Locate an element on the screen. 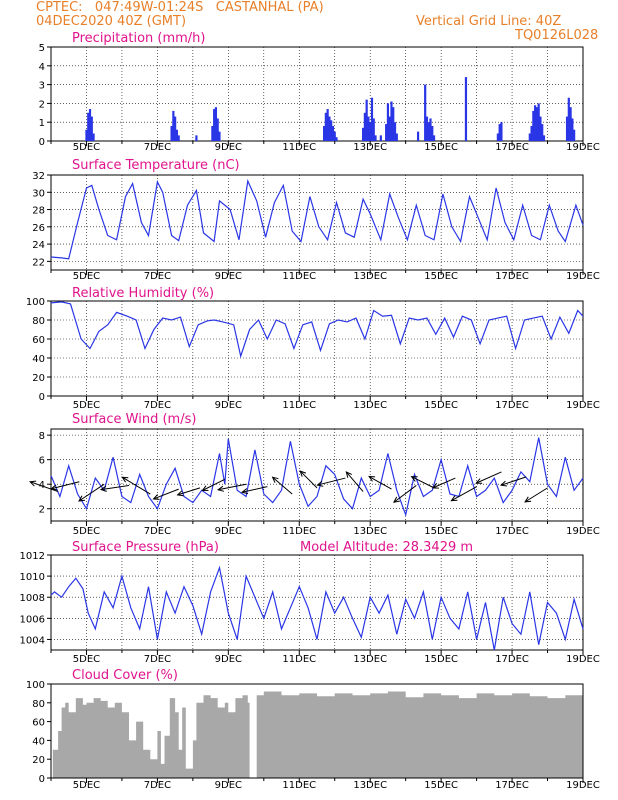  precip-ytick-label: 0 is located at coordinates (42, 142).